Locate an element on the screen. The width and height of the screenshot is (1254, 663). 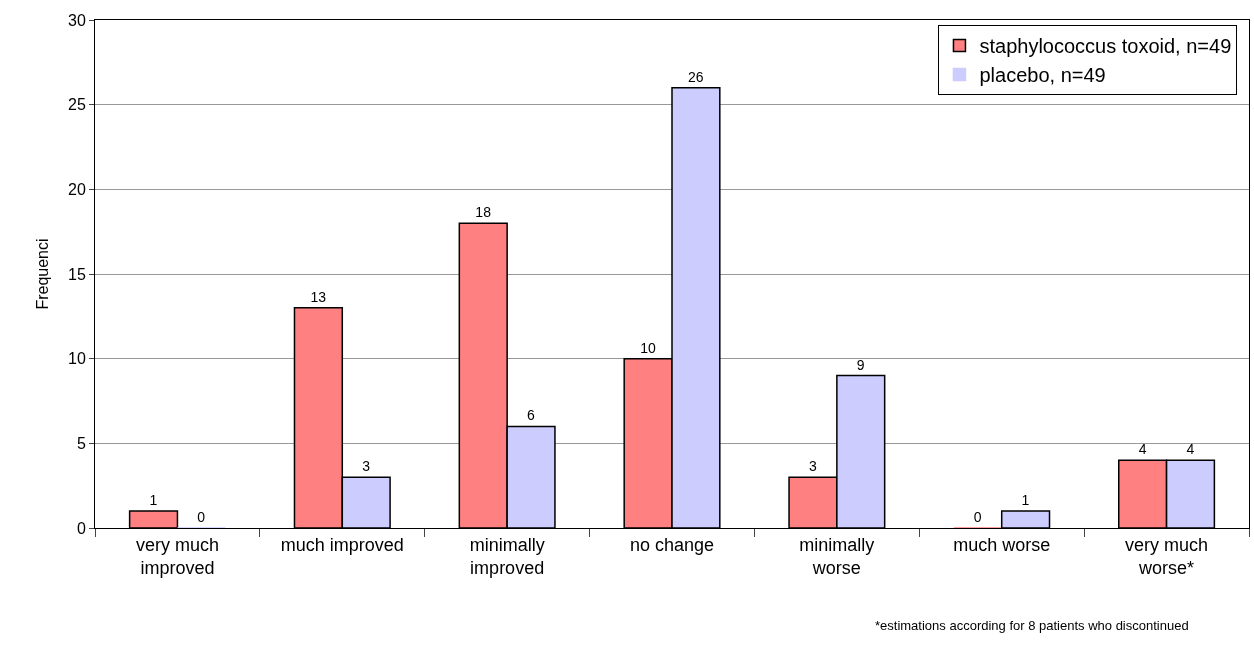
x-tick-label: very much worse* is located at coordinates (1167, 556).